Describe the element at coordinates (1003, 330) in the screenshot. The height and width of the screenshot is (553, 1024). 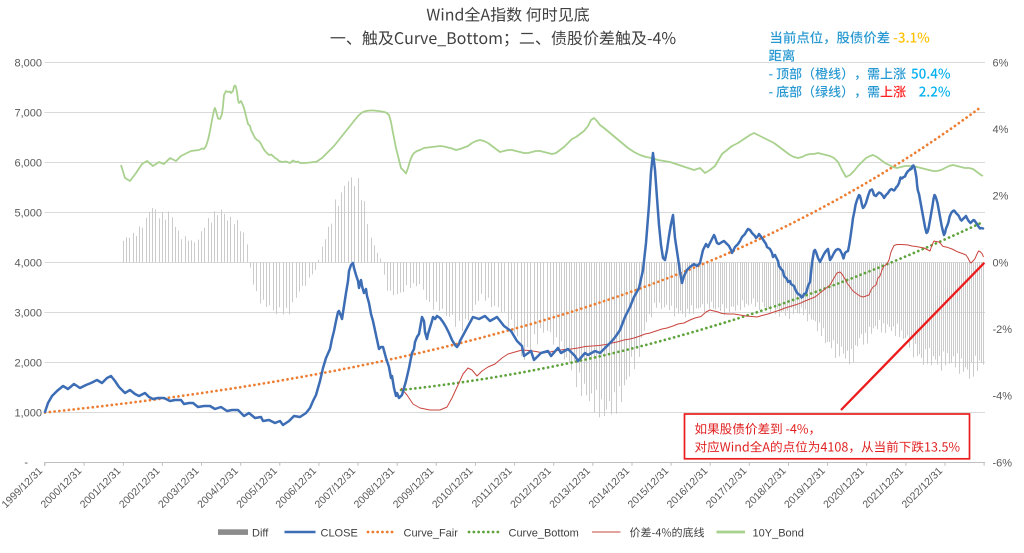
I see `svg-text: -2%` at that location.